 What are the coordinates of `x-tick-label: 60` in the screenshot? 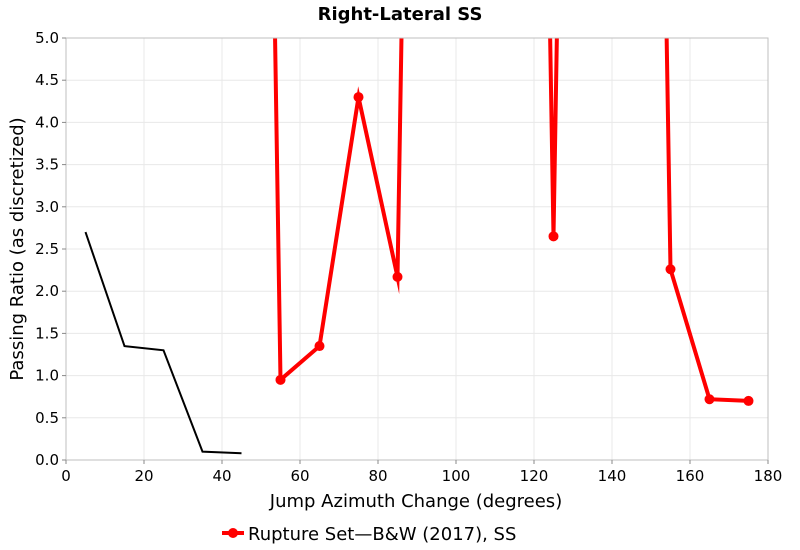 It's located at (299, 476).